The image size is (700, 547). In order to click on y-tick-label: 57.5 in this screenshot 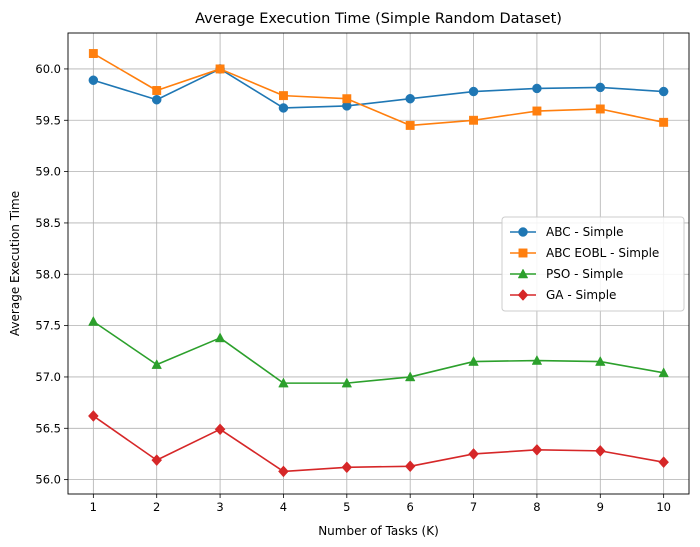, I will do `click(48, 326)`.